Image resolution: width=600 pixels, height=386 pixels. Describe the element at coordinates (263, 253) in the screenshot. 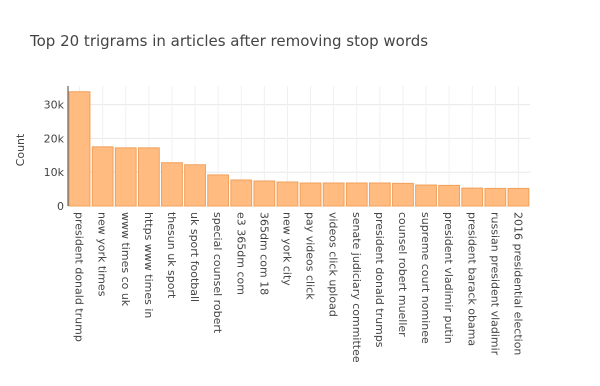

I see `x-tick-label: 365dm com 18` at that location.